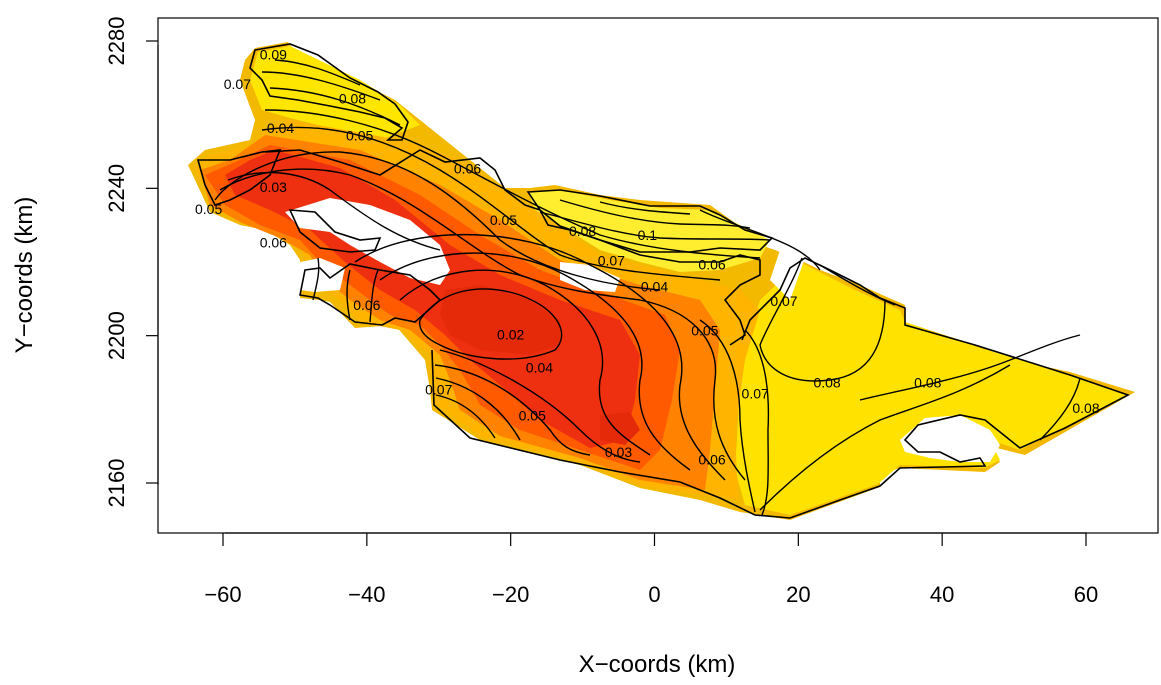 The image size is (1161, 685). Describe the element at coordinates (239, 177) in the screenshot. I see `coast-west-spit` at that location.